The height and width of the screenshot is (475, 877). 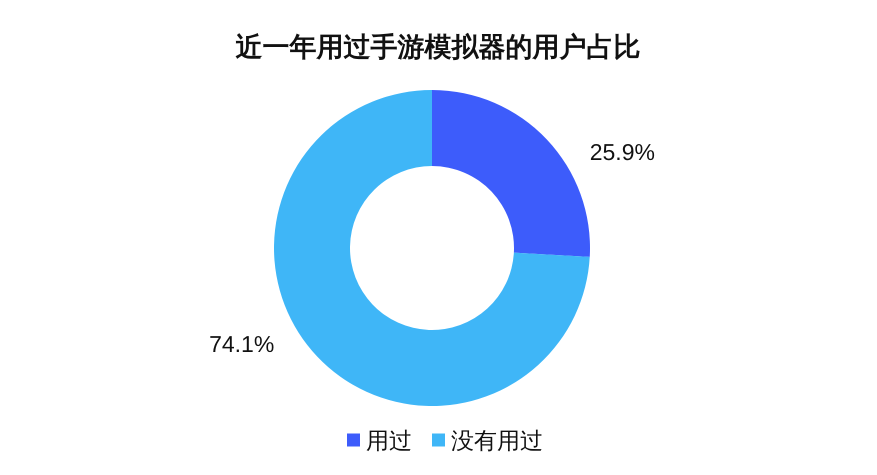 What do you see at coordinates (438, 47) in the screenshot?
I see `chart-title: 近一年用过手游模拟器的用户占比` at bounding box center [438, 47].